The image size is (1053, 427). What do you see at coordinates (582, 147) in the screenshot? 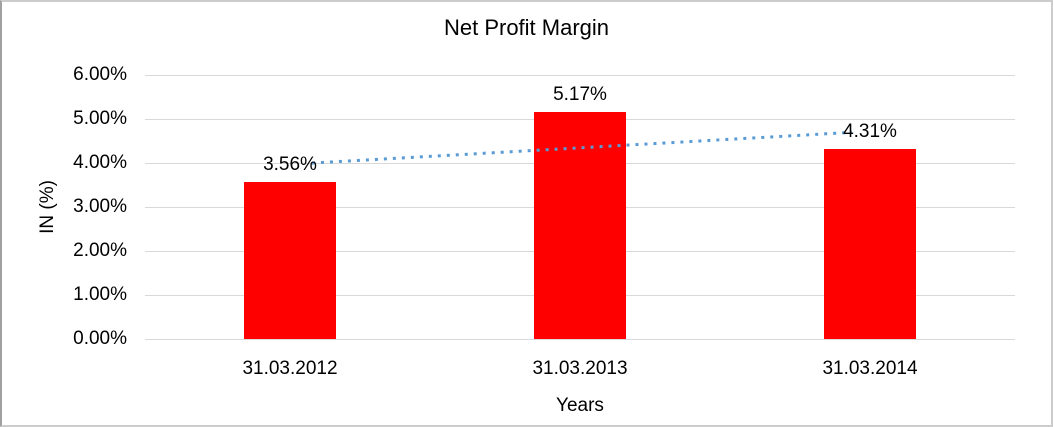
I see `trendline-dotted` at bounding box center [582, 147].